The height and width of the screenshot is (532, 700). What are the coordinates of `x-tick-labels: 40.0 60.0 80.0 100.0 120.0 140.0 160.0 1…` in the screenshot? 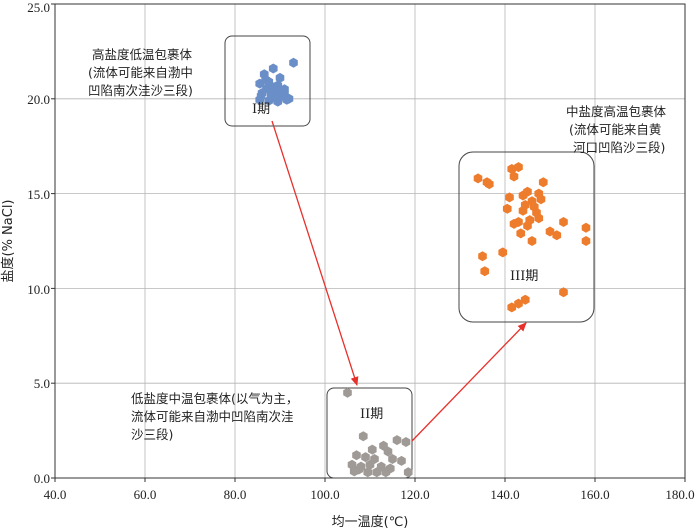 It's located at (369, 494).